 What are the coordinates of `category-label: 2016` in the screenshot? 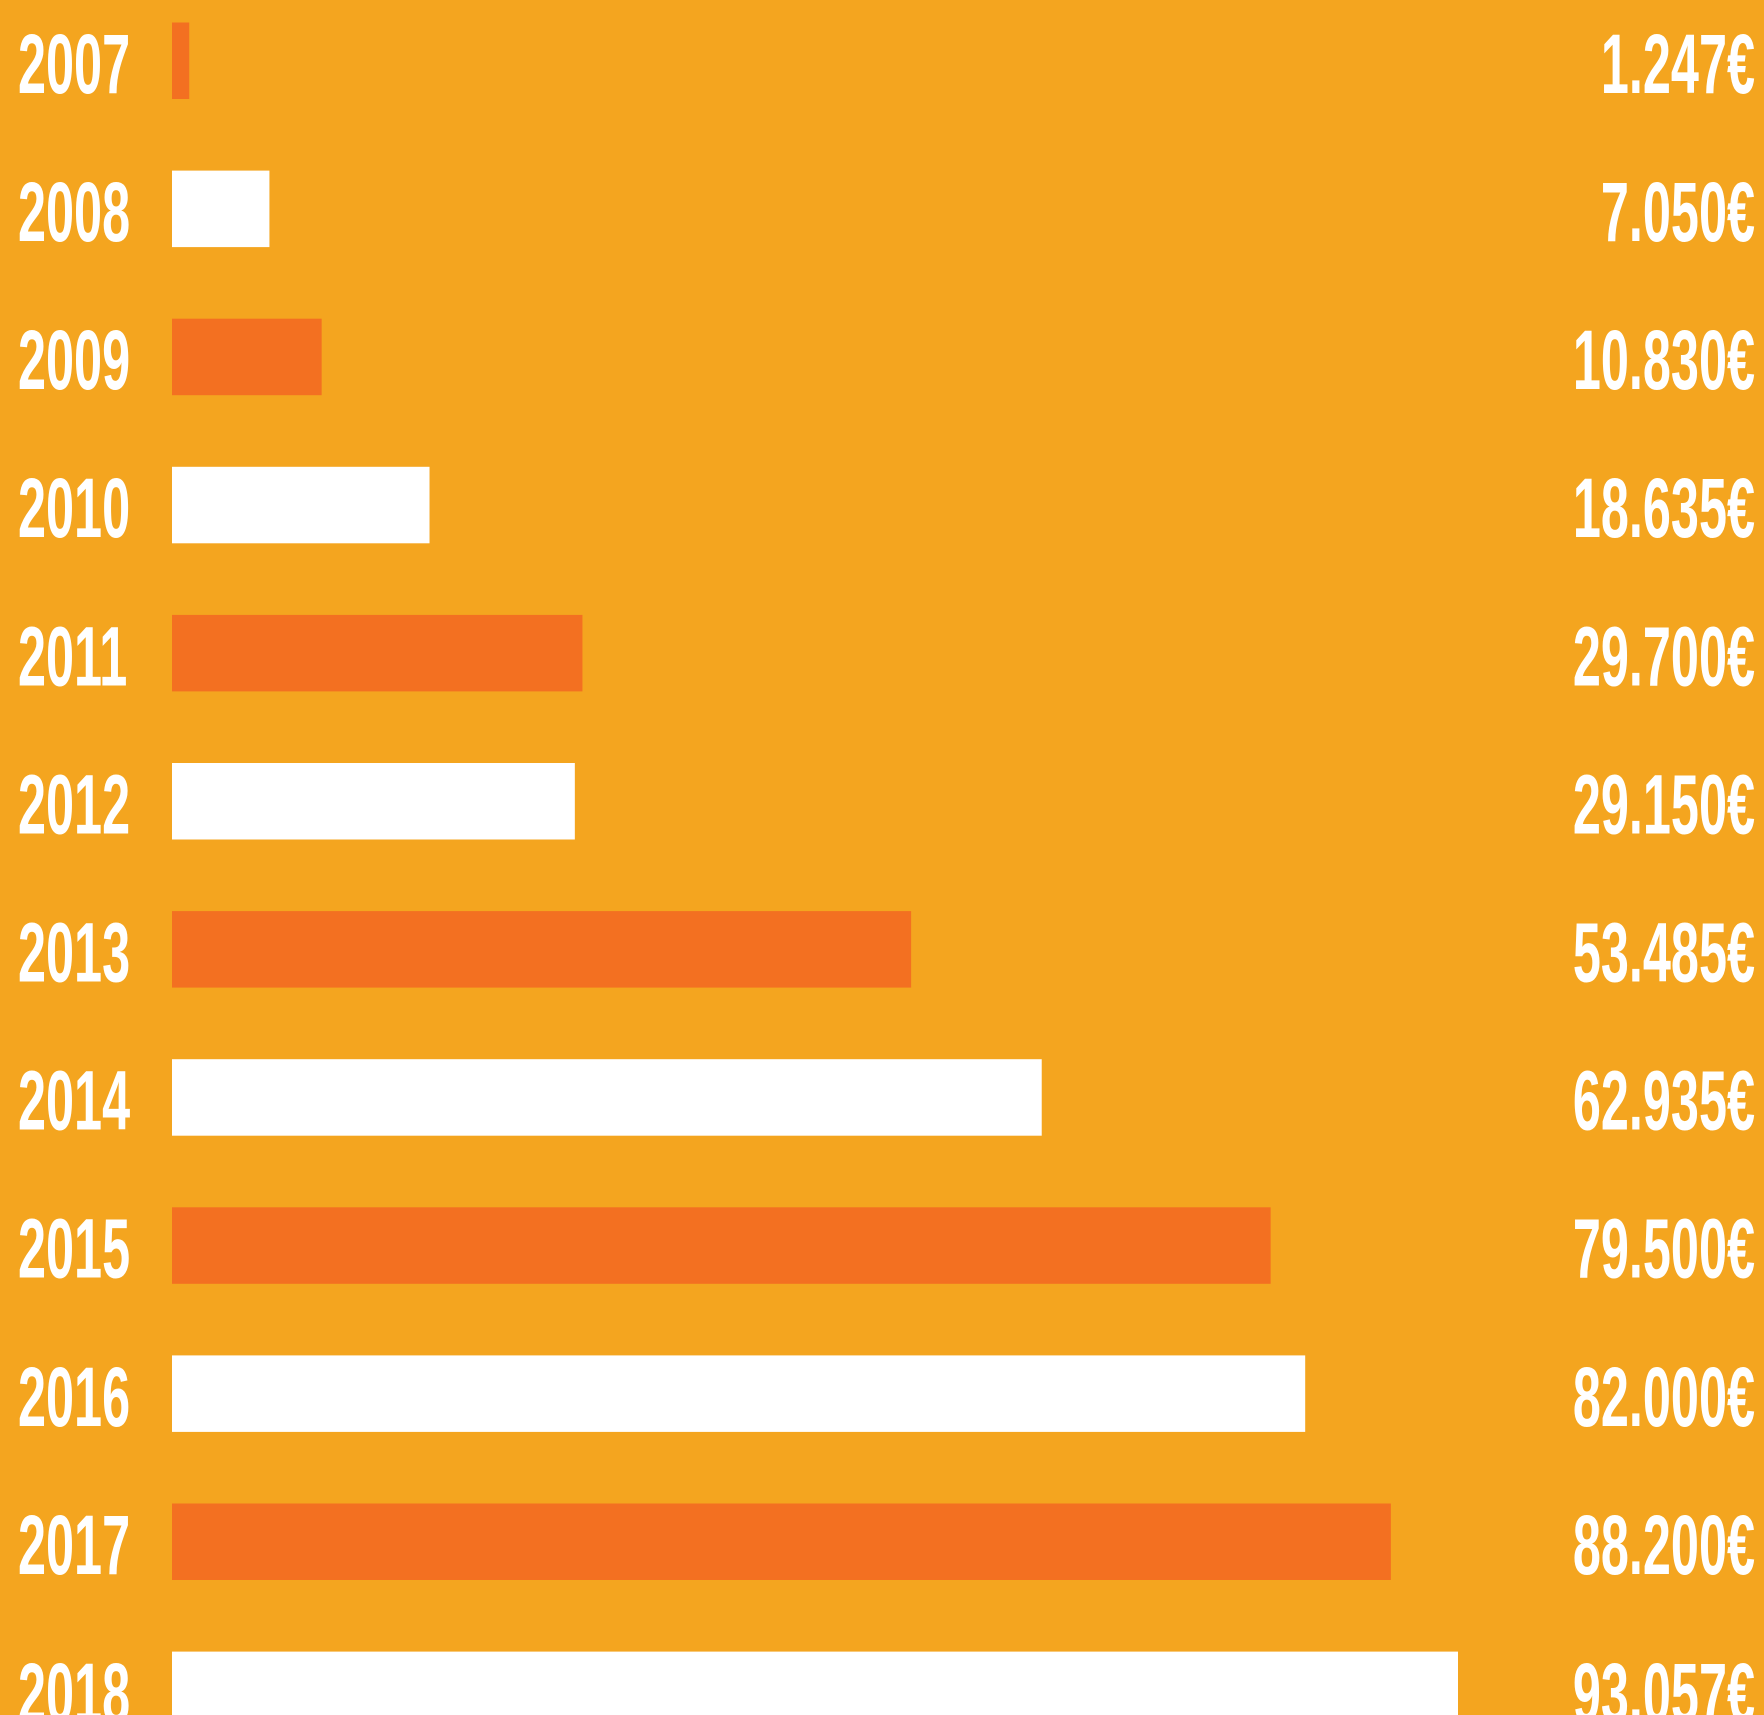 It's located at (74, 1396).